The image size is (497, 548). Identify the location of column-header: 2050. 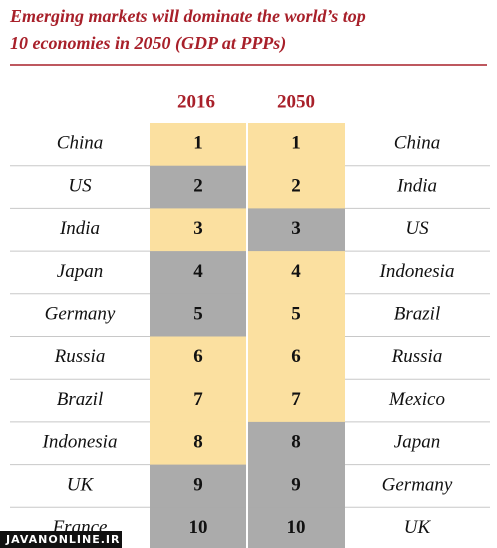
(296, 101).